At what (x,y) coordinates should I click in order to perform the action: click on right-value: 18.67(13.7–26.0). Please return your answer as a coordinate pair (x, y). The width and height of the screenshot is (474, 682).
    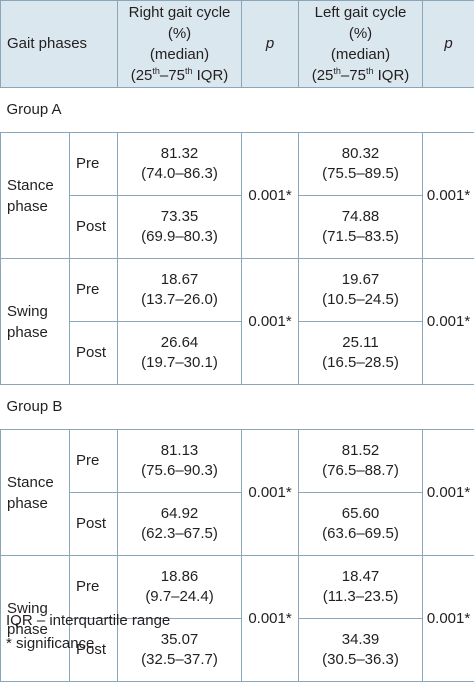
    Looking at the image, I should click on (180, 290).